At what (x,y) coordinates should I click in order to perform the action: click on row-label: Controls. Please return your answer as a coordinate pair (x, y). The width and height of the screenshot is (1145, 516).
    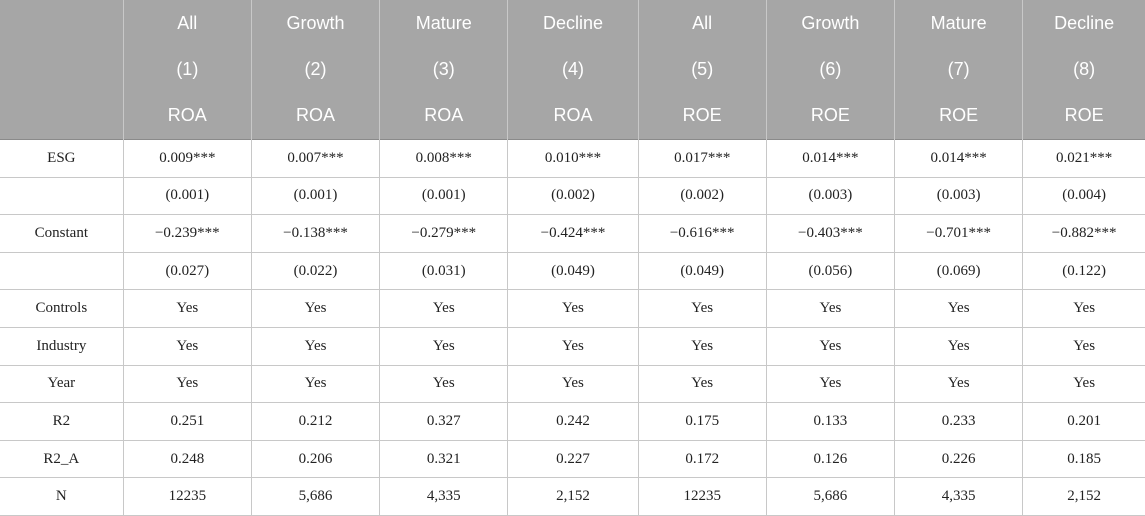
    Looking at the image, I should click on (62, 308).